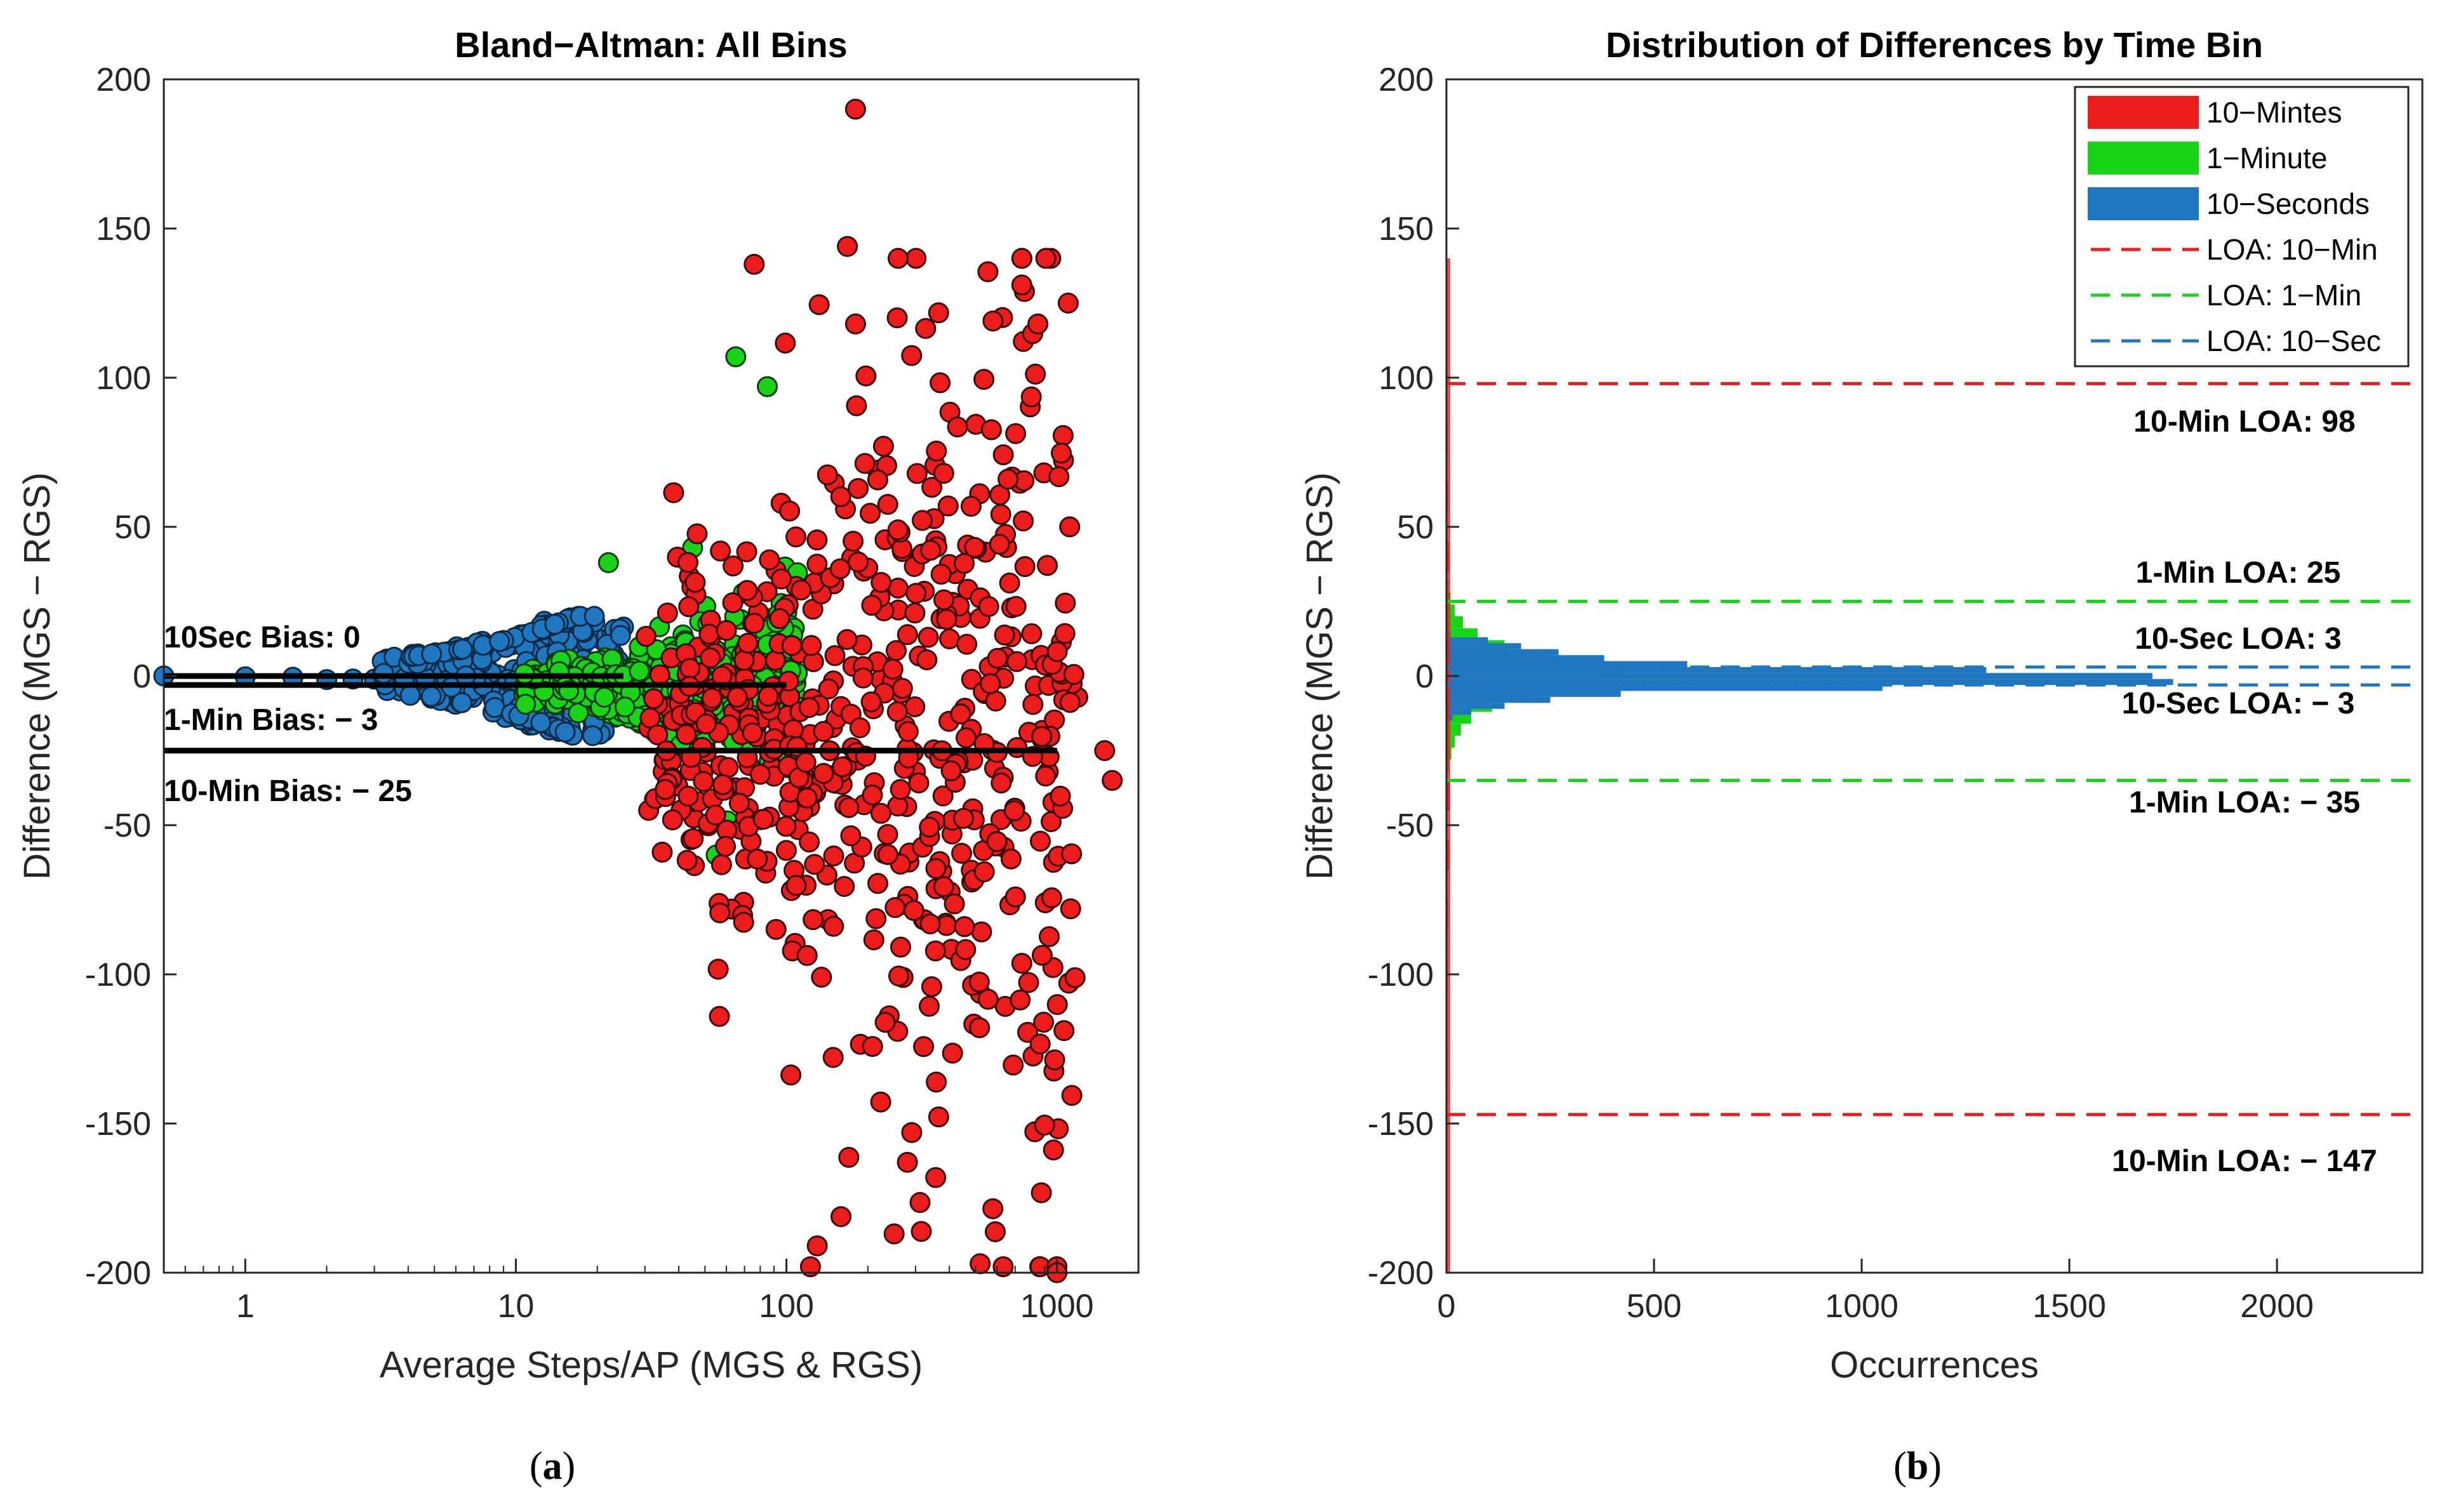 This screenshot has height=1512, width=2442. What do you see at coordinates (262, 637) in the screenshot?
I see `bias-label-10sec: 10Sec Bias: 0` at bounding box center [262, 637].